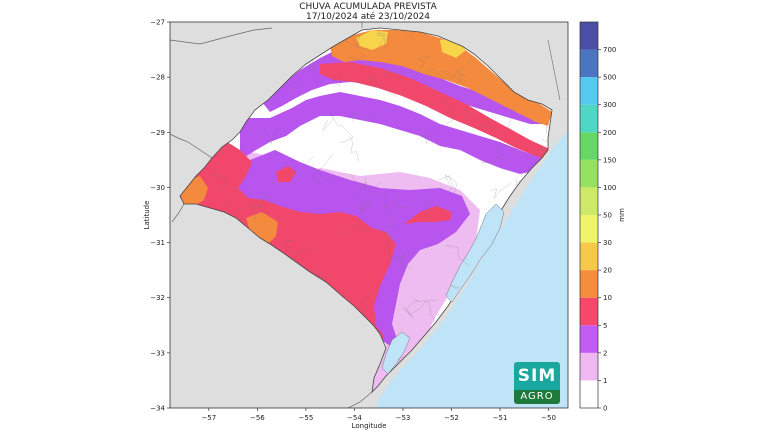 This screenshot has height=432, width=768. Describe the element at coordinates (257, 418) in the screenshot. I see `x-tick-label: −56` at that location.